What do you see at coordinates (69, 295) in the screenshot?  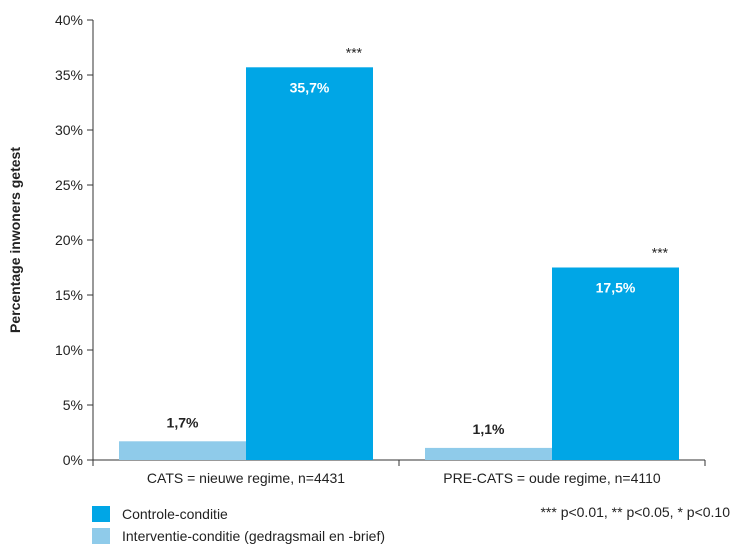 I see `y-tick-label: 15%` at bounding box center [69, 295].